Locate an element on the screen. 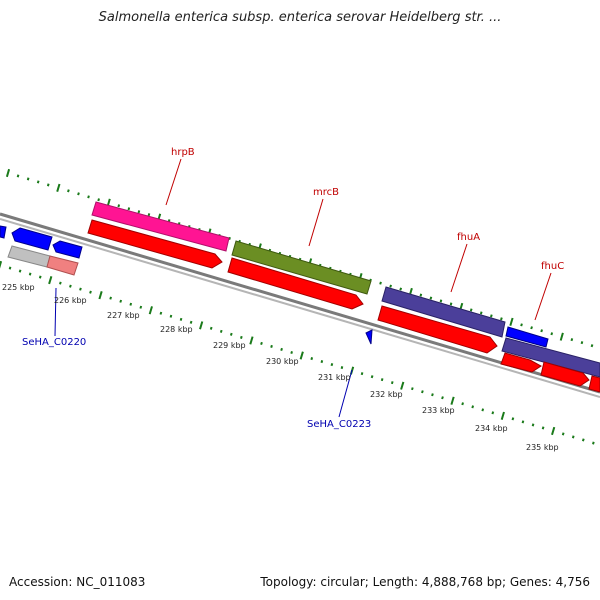  scale-label: 234 kbp is located at coordinates (491, 428).